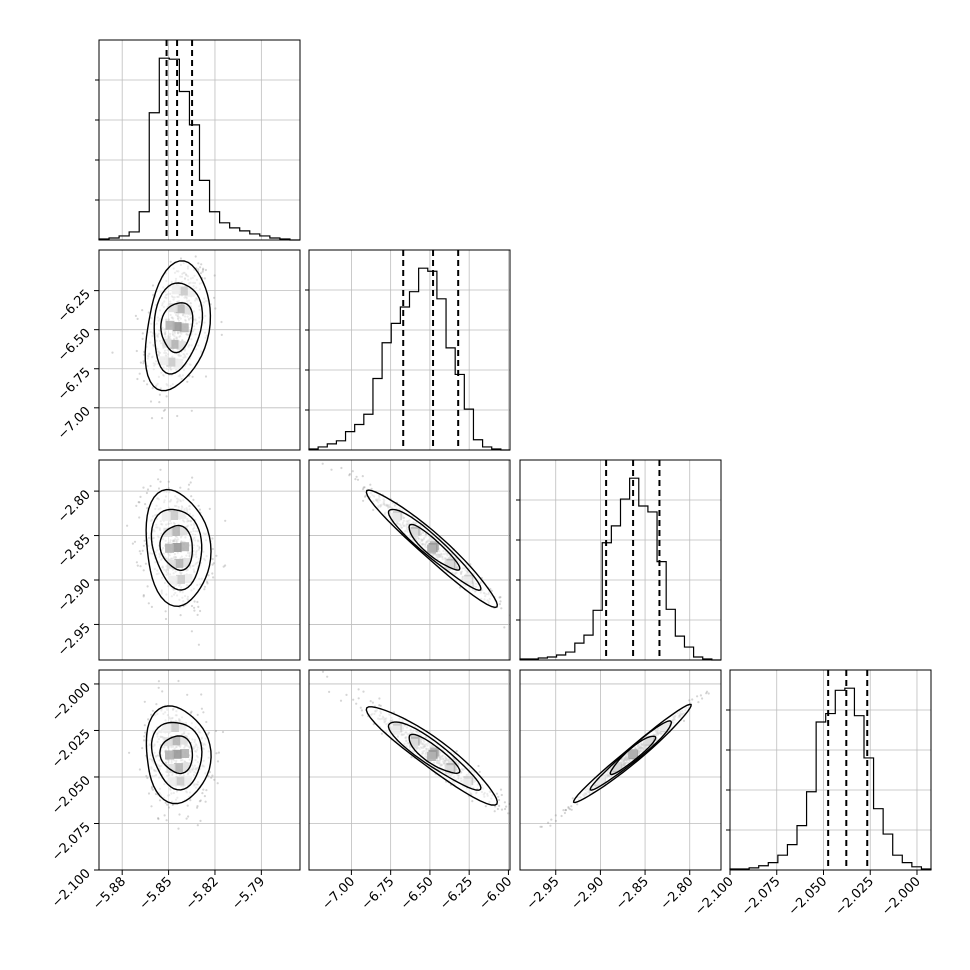  I want to click on x-tick-label: −5.85, so click(156, 893).